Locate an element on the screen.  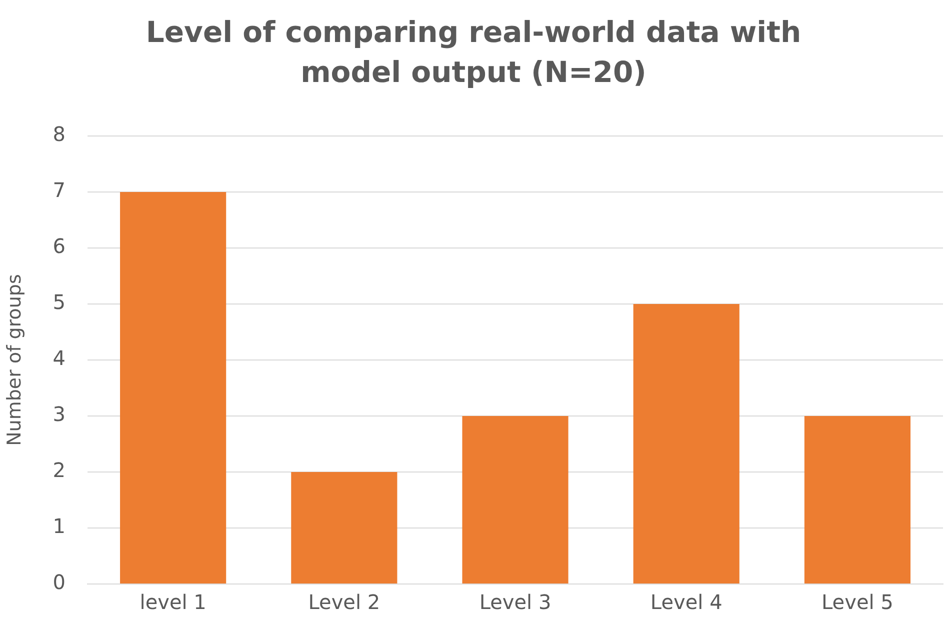
x-tick-label: Level 5 is located at coordinates (858, 602).